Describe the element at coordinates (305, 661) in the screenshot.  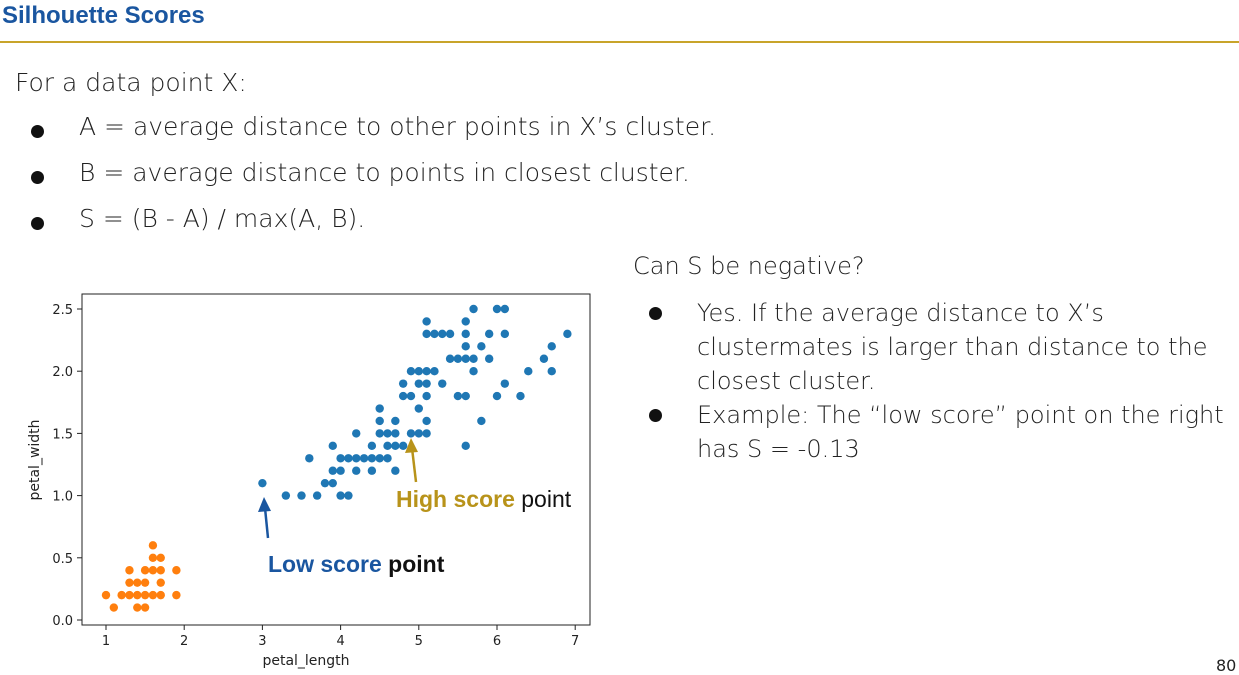
I see `x-axis-label: petal_length` at that location.